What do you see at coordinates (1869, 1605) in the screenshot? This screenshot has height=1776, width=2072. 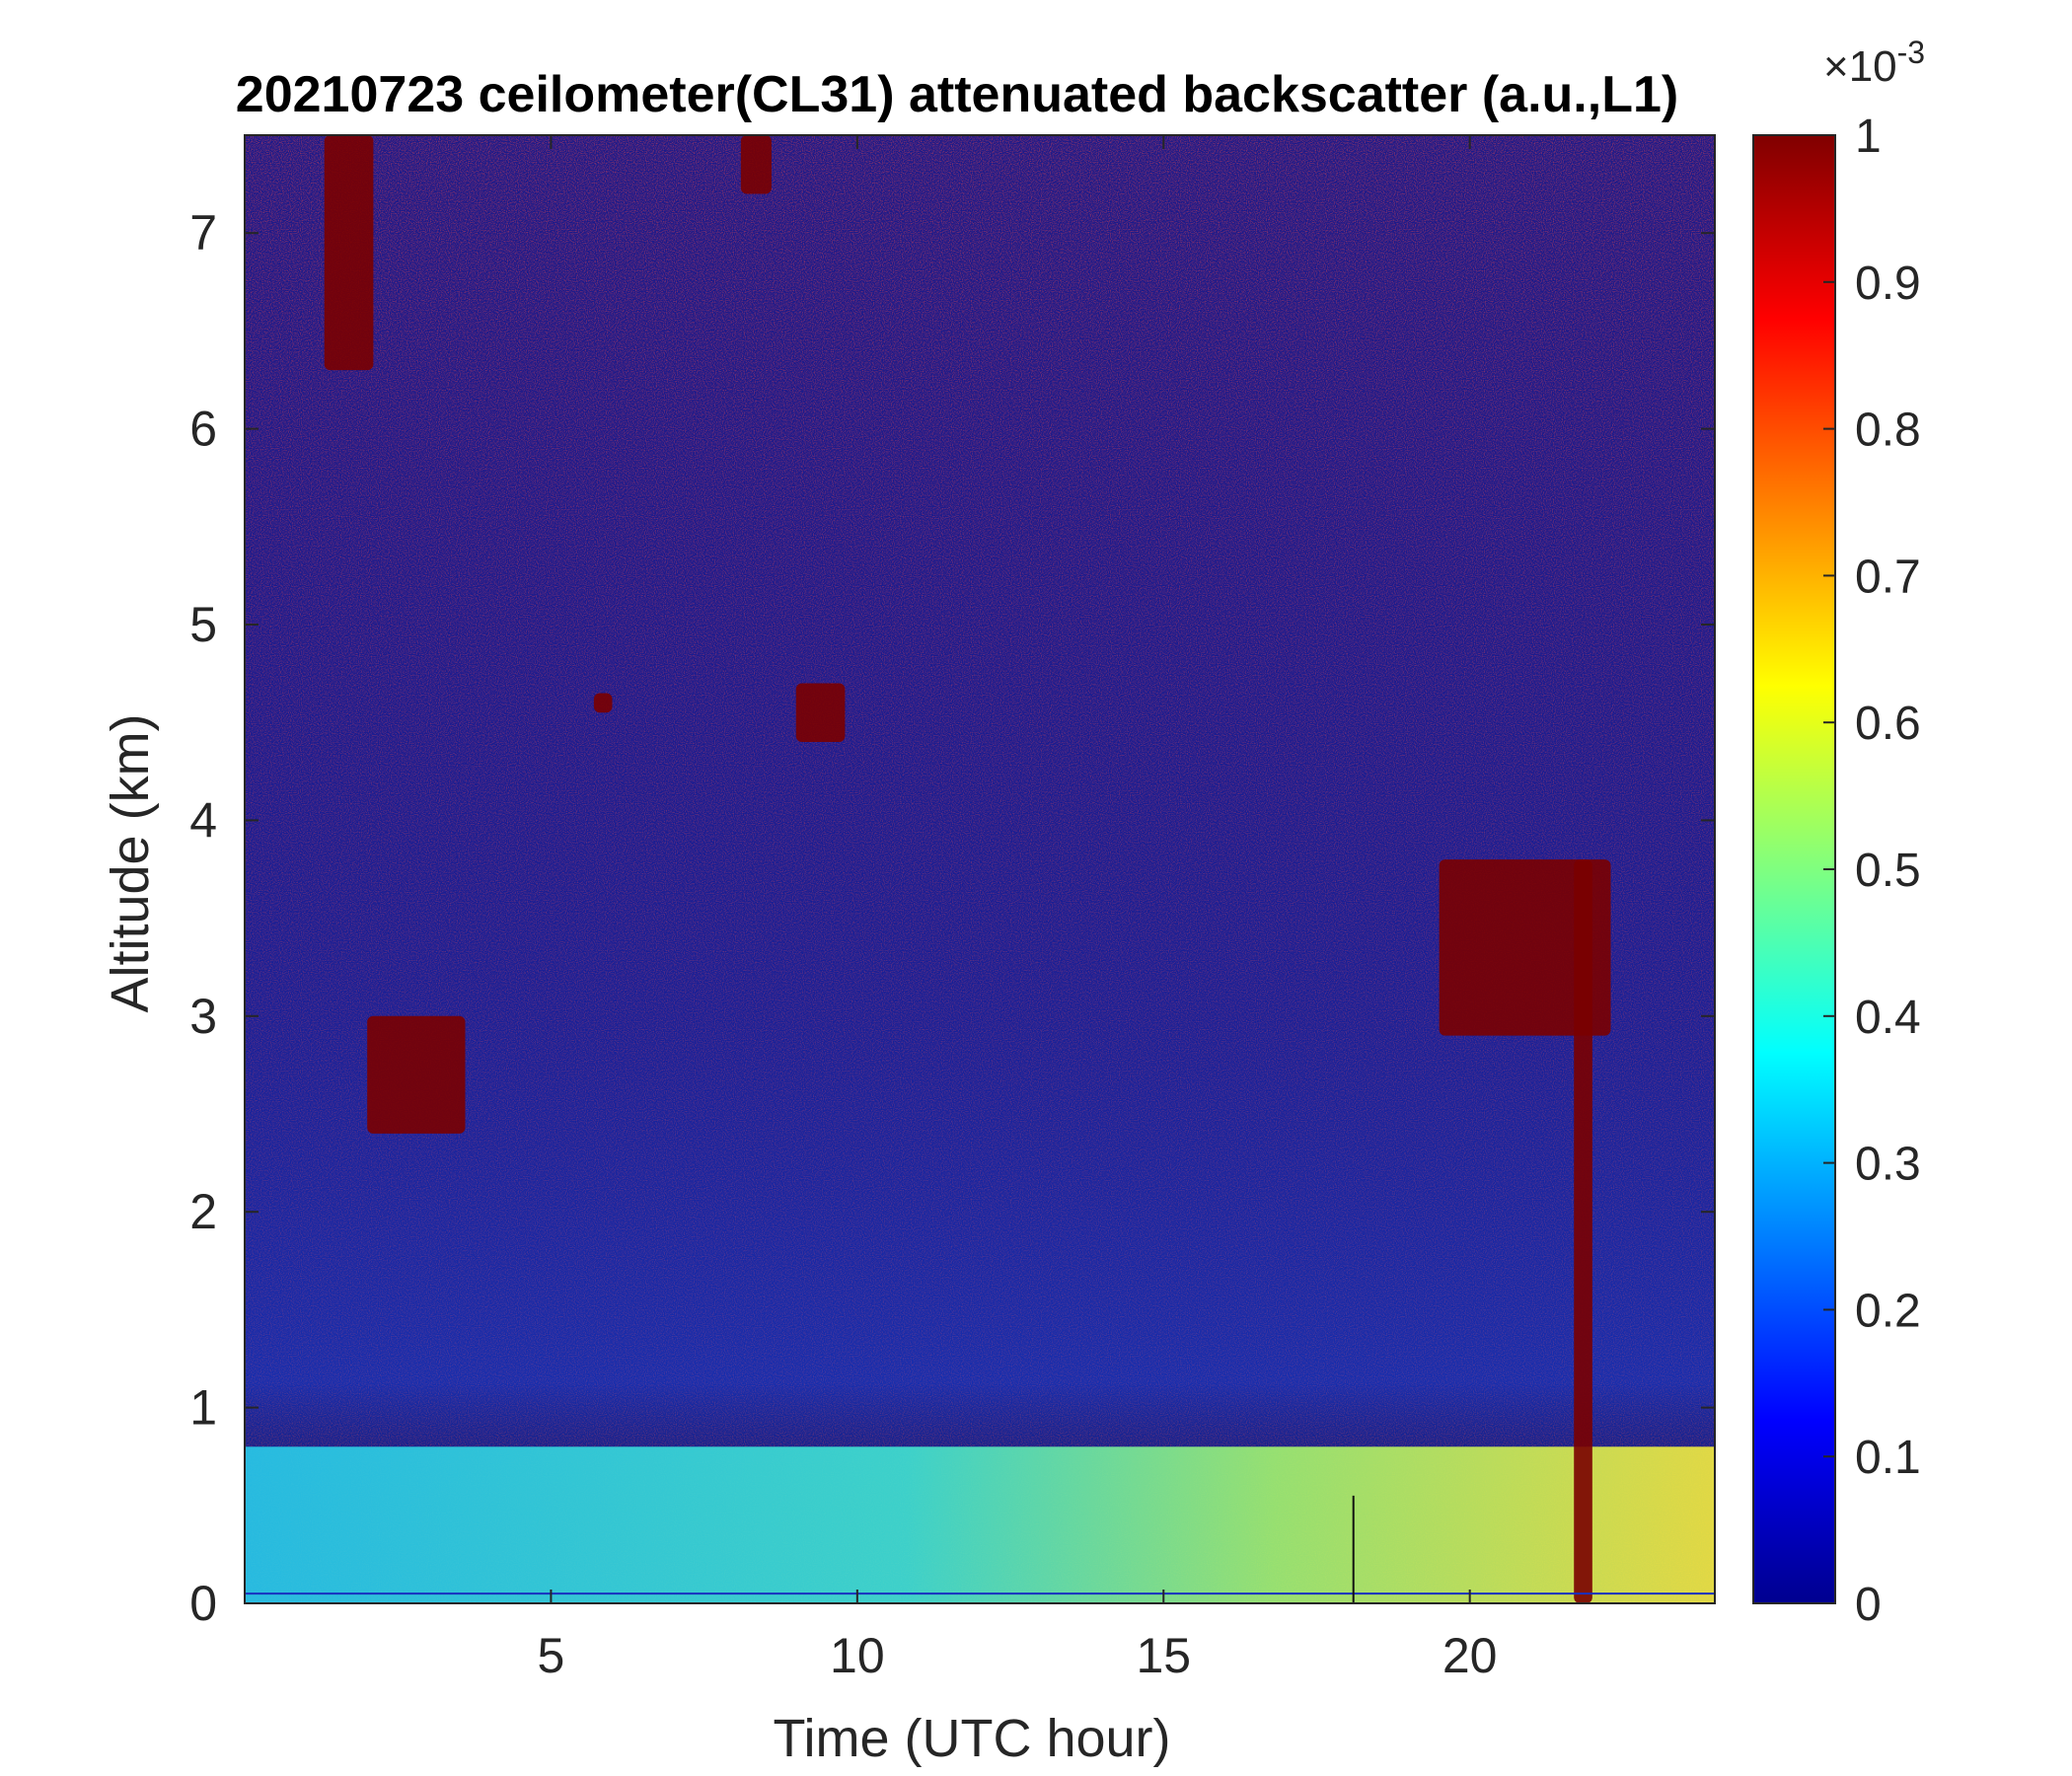 I see `colorbar-tick-label: 0` at bounding box center [1869, 1605].